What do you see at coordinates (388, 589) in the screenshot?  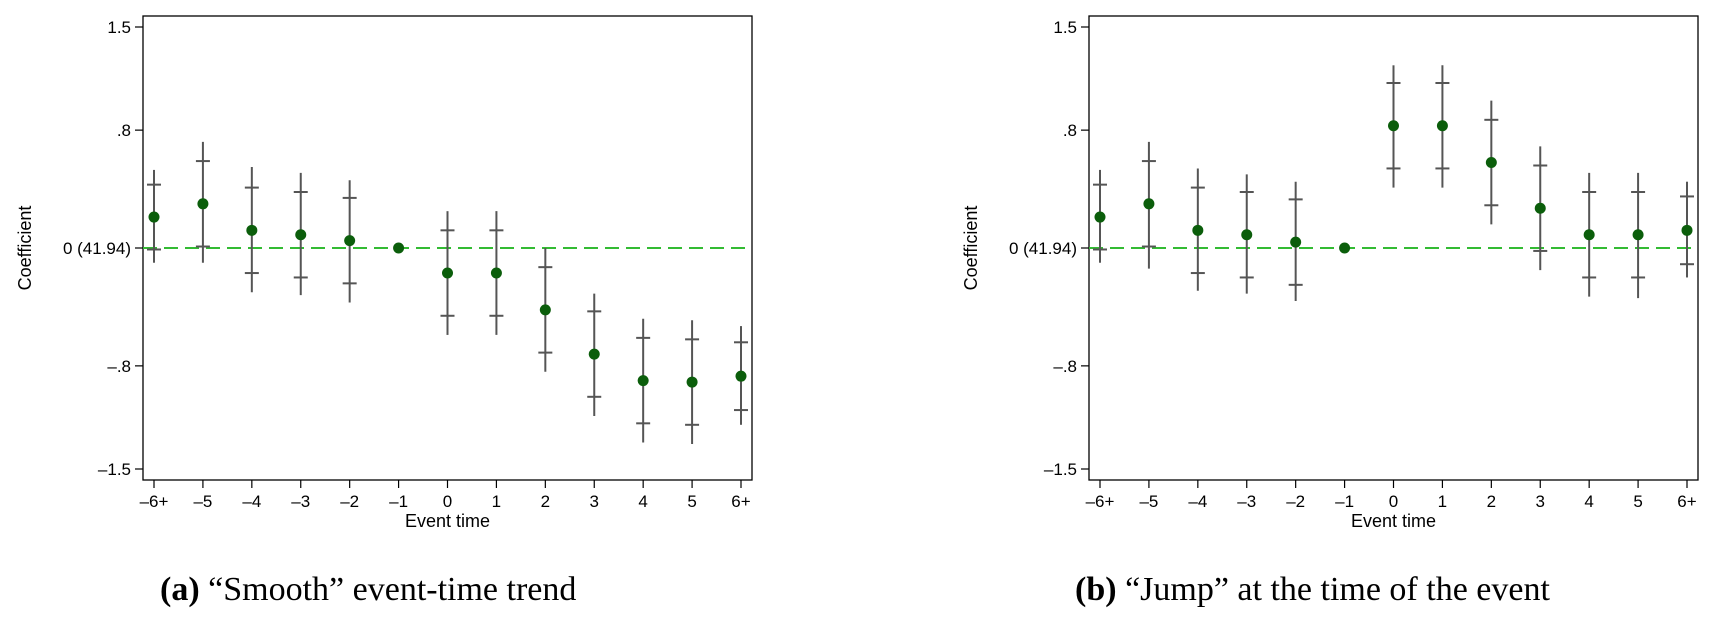 I see `caption-text: “Smooth” event-time trend` at bounding box center [388, 589].